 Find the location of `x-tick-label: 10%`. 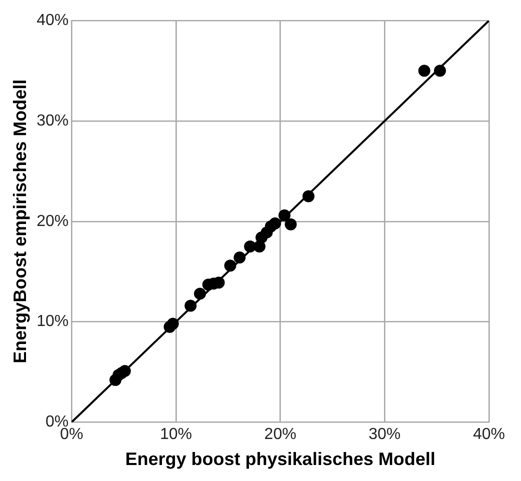

x-tick-label: 10% is located at coordinates (176, 435).